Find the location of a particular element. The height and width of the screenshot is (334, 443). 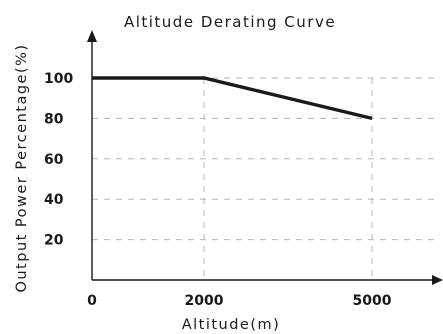

x-axis-label: Altitude(m) is located at coordinates (231, 325).